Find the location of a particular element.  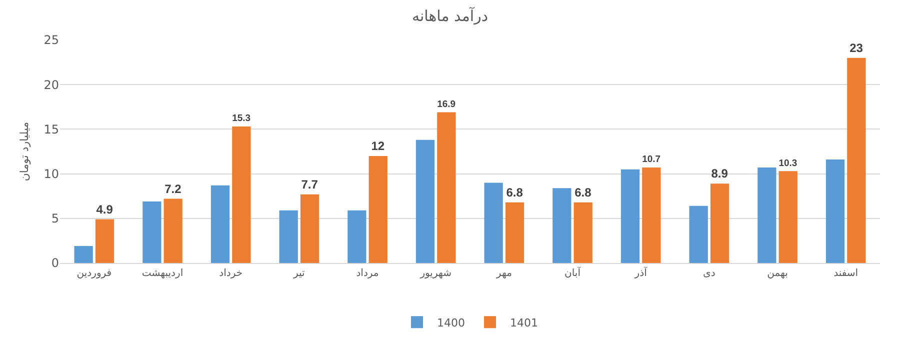

y-axis-title: میلیارد تومان is located at coordinates (24, 152).